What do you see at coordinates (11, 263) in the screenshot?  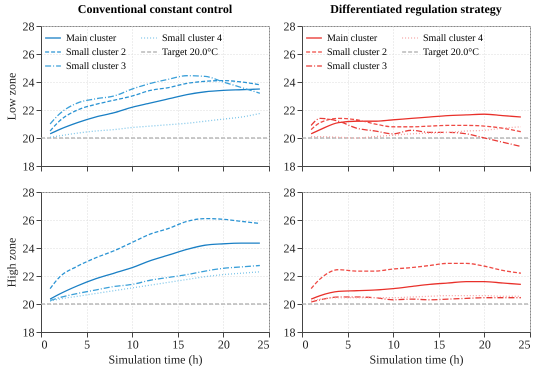 I see `y-axis-title: High zone` at bounding box center [11, 263].